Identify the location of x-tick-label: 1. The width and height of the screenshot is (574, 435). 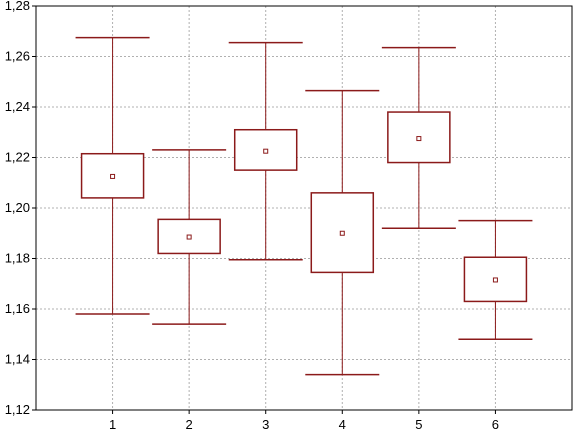
(112, 423).